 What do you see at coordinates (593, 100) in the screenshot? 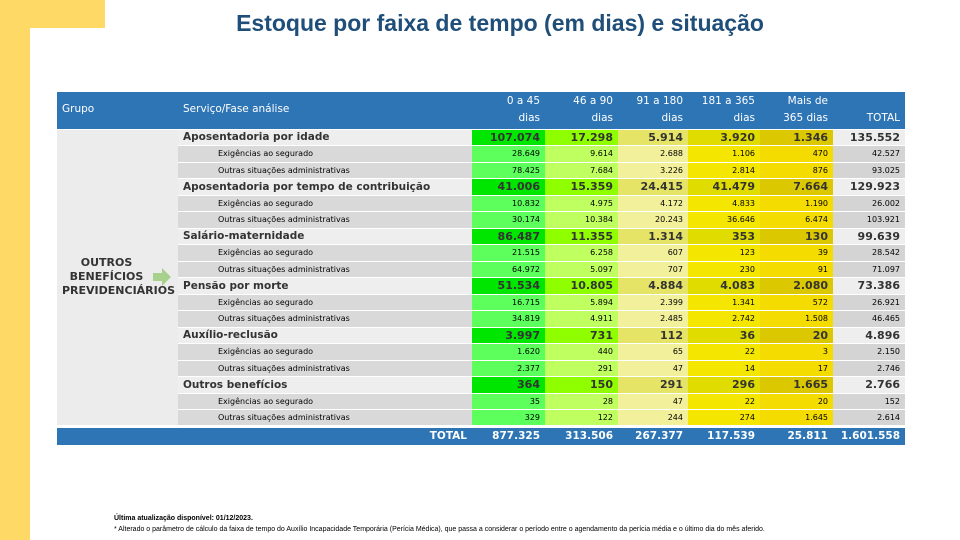
I see `header-line: 46 a 90` at bounding box center [593, 100].